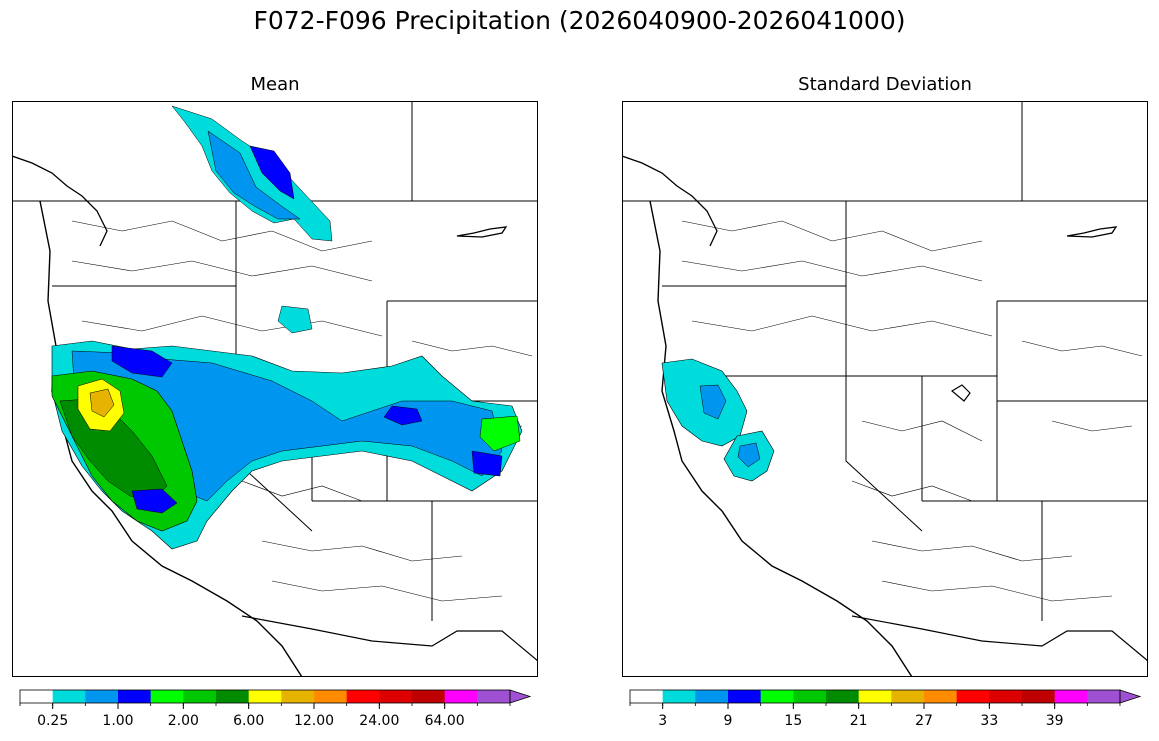 The image size is (1159, 741). What do you see at coordinates (102, 403) in the screenshot?
I see `mean-precip-cal-gold` at bounding box center [102, 403].